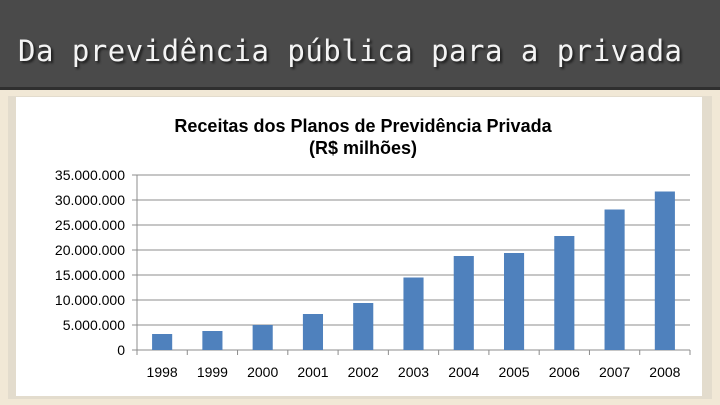 The width and height of the screenshot is (720, 405). I want to click on y-tick-label: 30.000.000, so click(90, 200).